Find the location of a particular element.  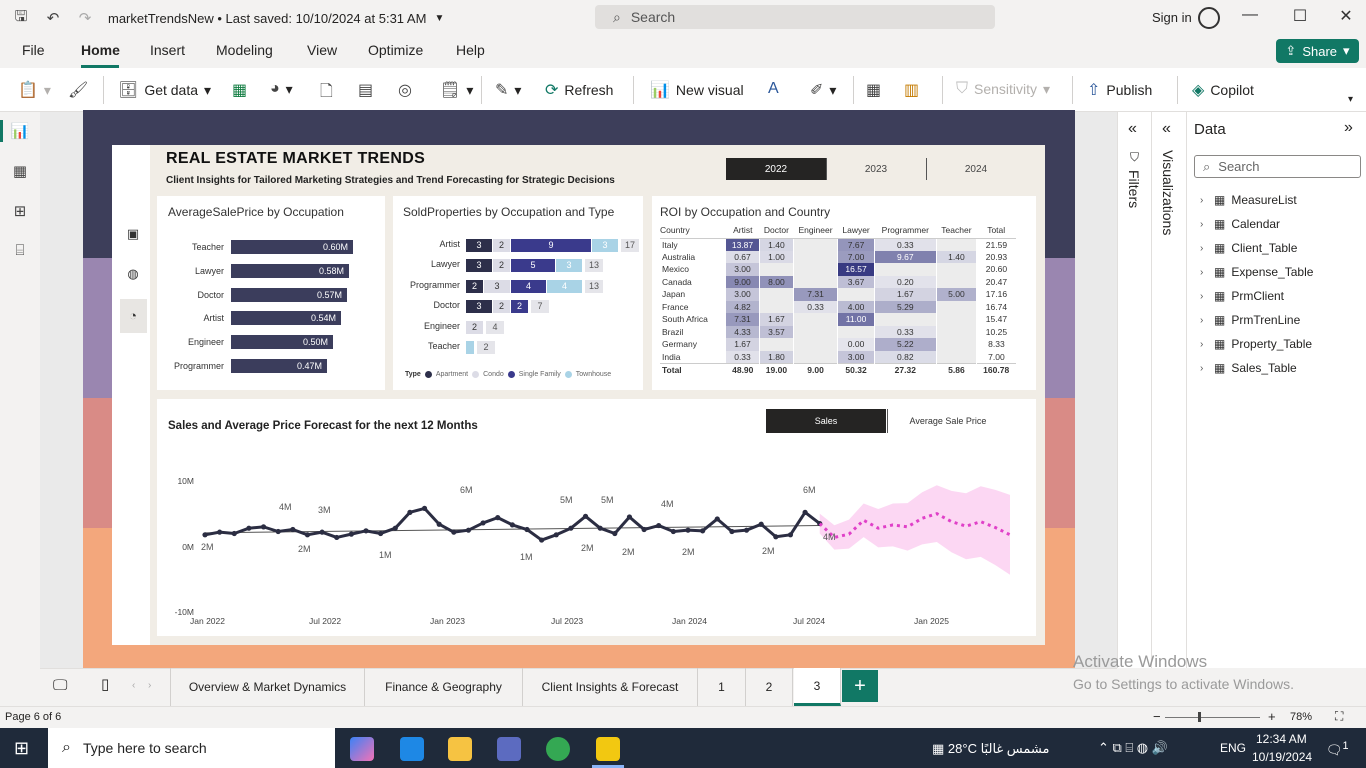

copilot-app-icon is located at coordinates (362, 749).